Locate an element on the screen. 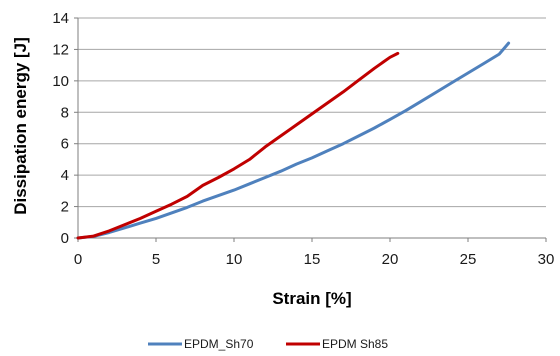 The image size is (560, 356). x-tick-labels: 0 5 10 15 20 25 30 is located at coordinates (314, 259).